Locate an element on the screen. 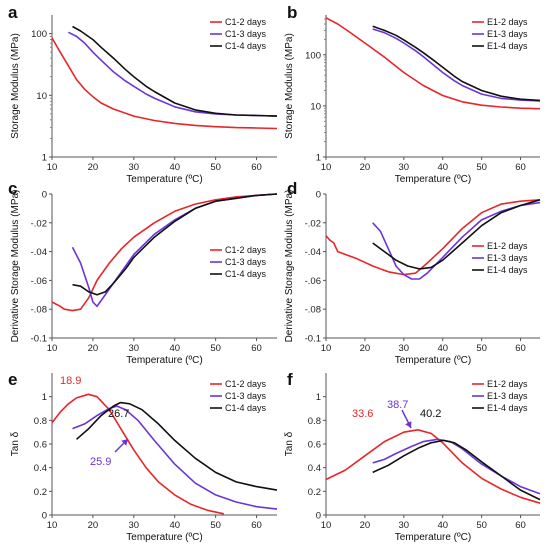 This screenshot has width=544, height=550. legend-label: C1-3 days is located at coordinates (246, 34).